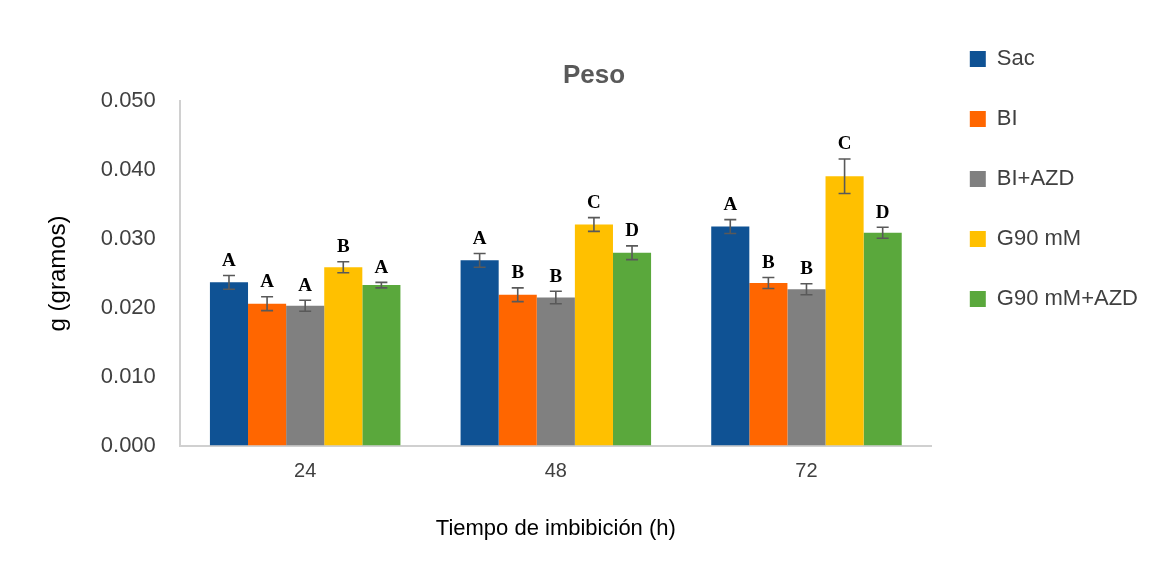  I want to click on y-tick-label: 0.040, so click(128, 169).